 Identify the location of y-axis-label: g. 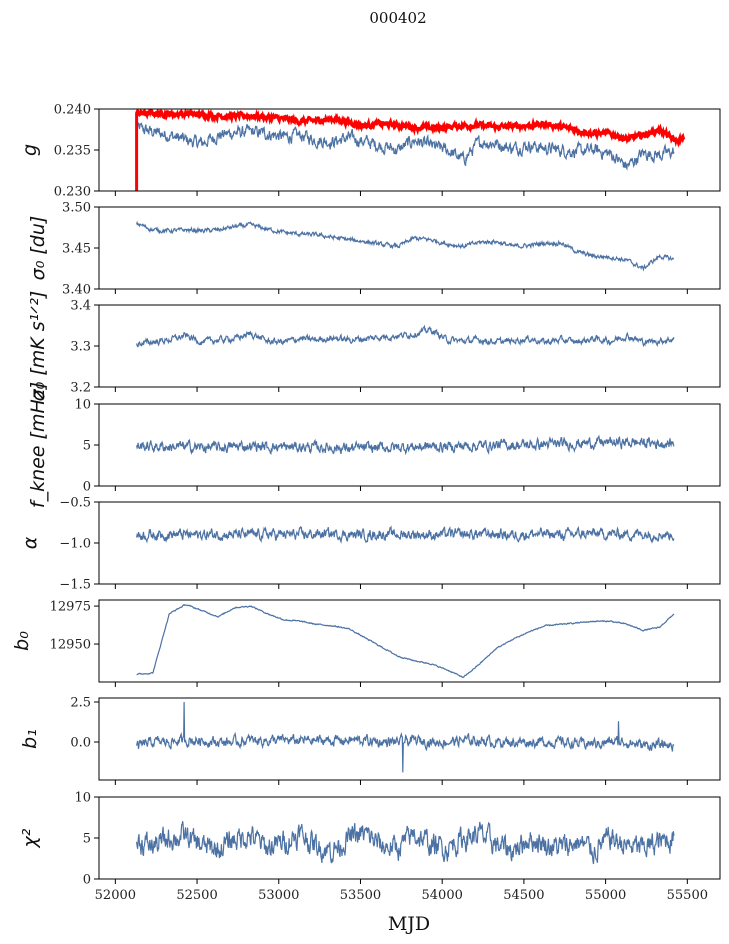
(30, 150).